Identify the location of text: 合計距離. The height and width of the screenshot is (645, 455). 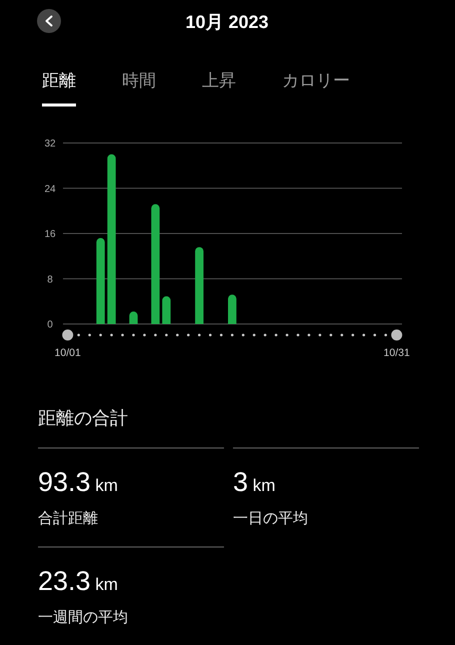
(68, 518).